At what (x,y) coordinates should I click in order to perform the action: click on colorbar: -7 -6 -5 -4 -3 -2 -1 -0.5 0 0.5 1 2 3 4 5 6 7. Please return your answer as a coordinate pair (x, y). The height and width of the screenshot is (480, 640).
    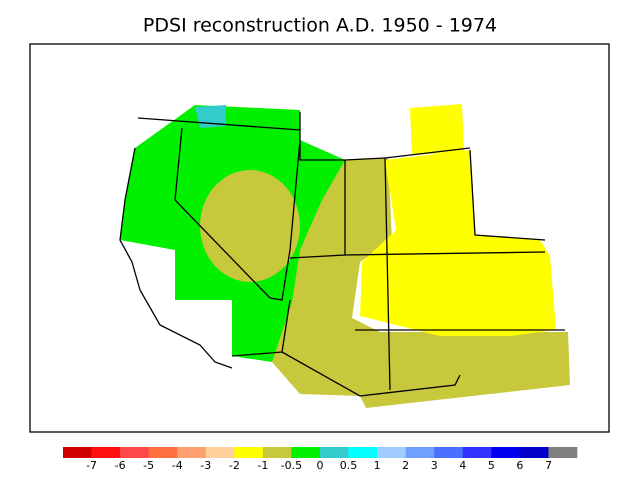
    Looking at the image, I should click on (320, 459).